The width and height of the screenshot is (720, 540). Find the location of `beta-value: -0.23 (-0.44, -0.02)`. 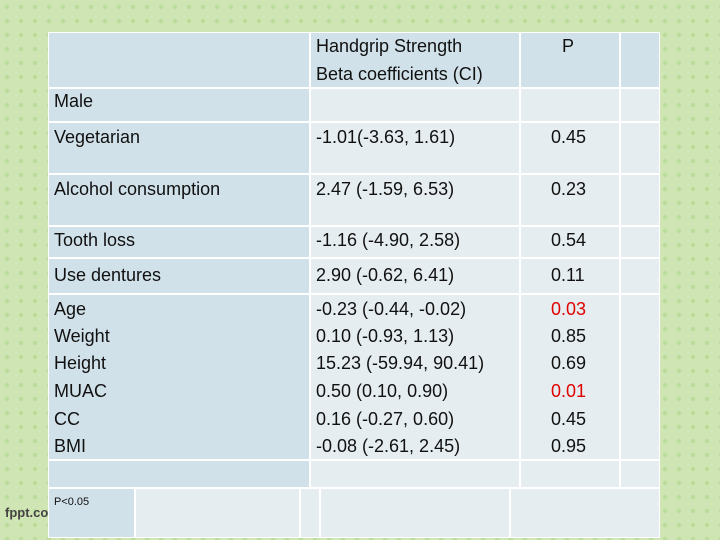

beta-value: -0.23 (-0.44, -0.02) is located at coordinates (391, 309).